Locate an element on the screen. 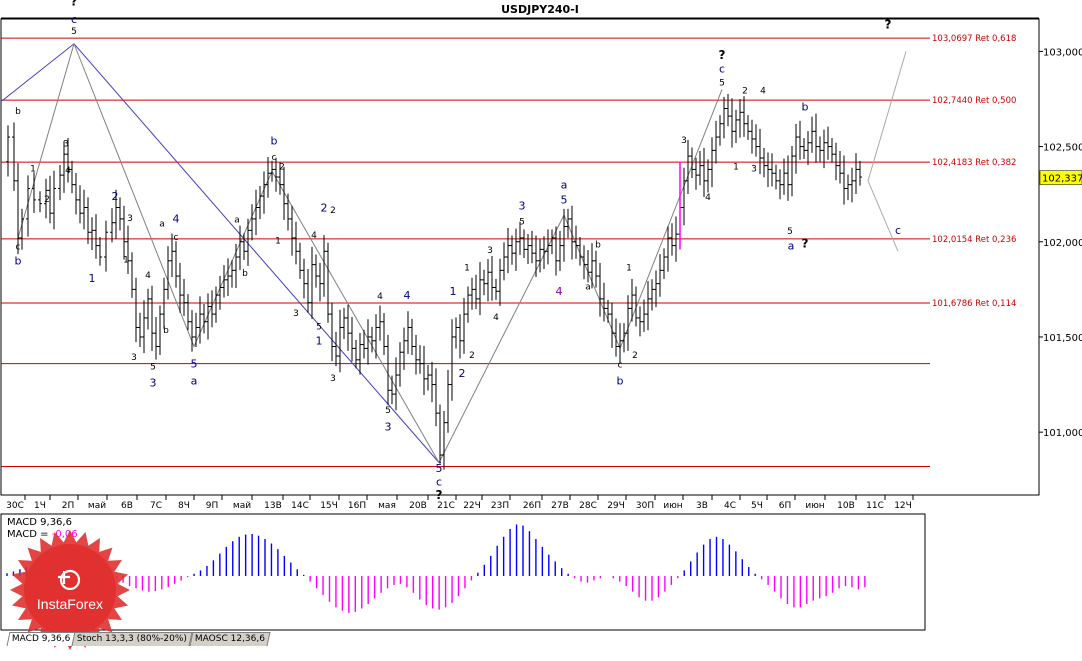 The height and width of the screenshot is (661, 1082). tab-stoch: Stoch 13,3,3 (80%-20%) is located at coordinates (132, 639).